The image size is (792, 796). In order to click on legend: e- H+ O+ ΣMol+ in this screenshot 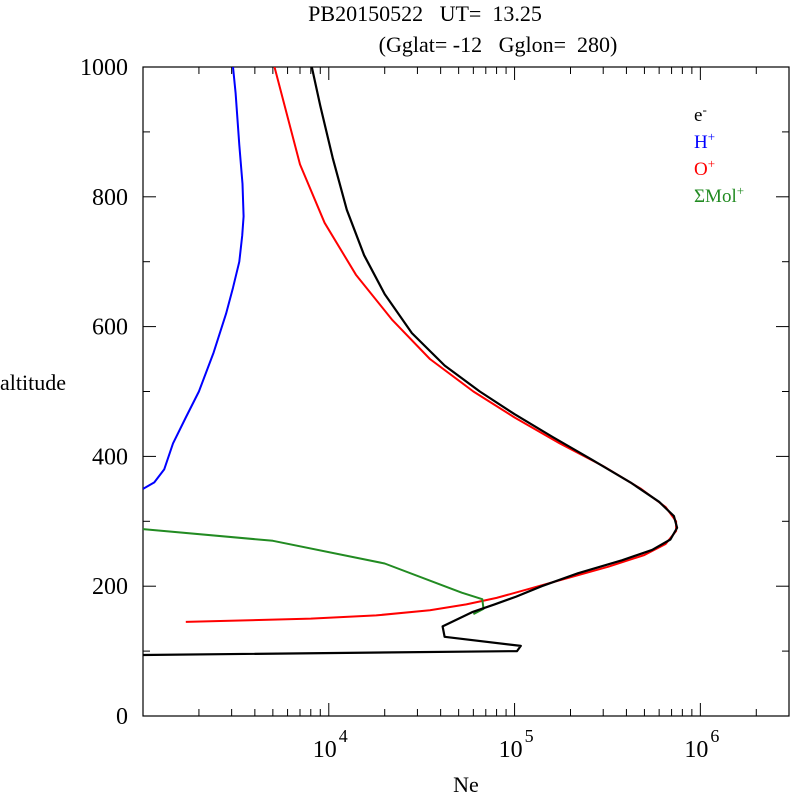, I will do `click(719, 154)`.